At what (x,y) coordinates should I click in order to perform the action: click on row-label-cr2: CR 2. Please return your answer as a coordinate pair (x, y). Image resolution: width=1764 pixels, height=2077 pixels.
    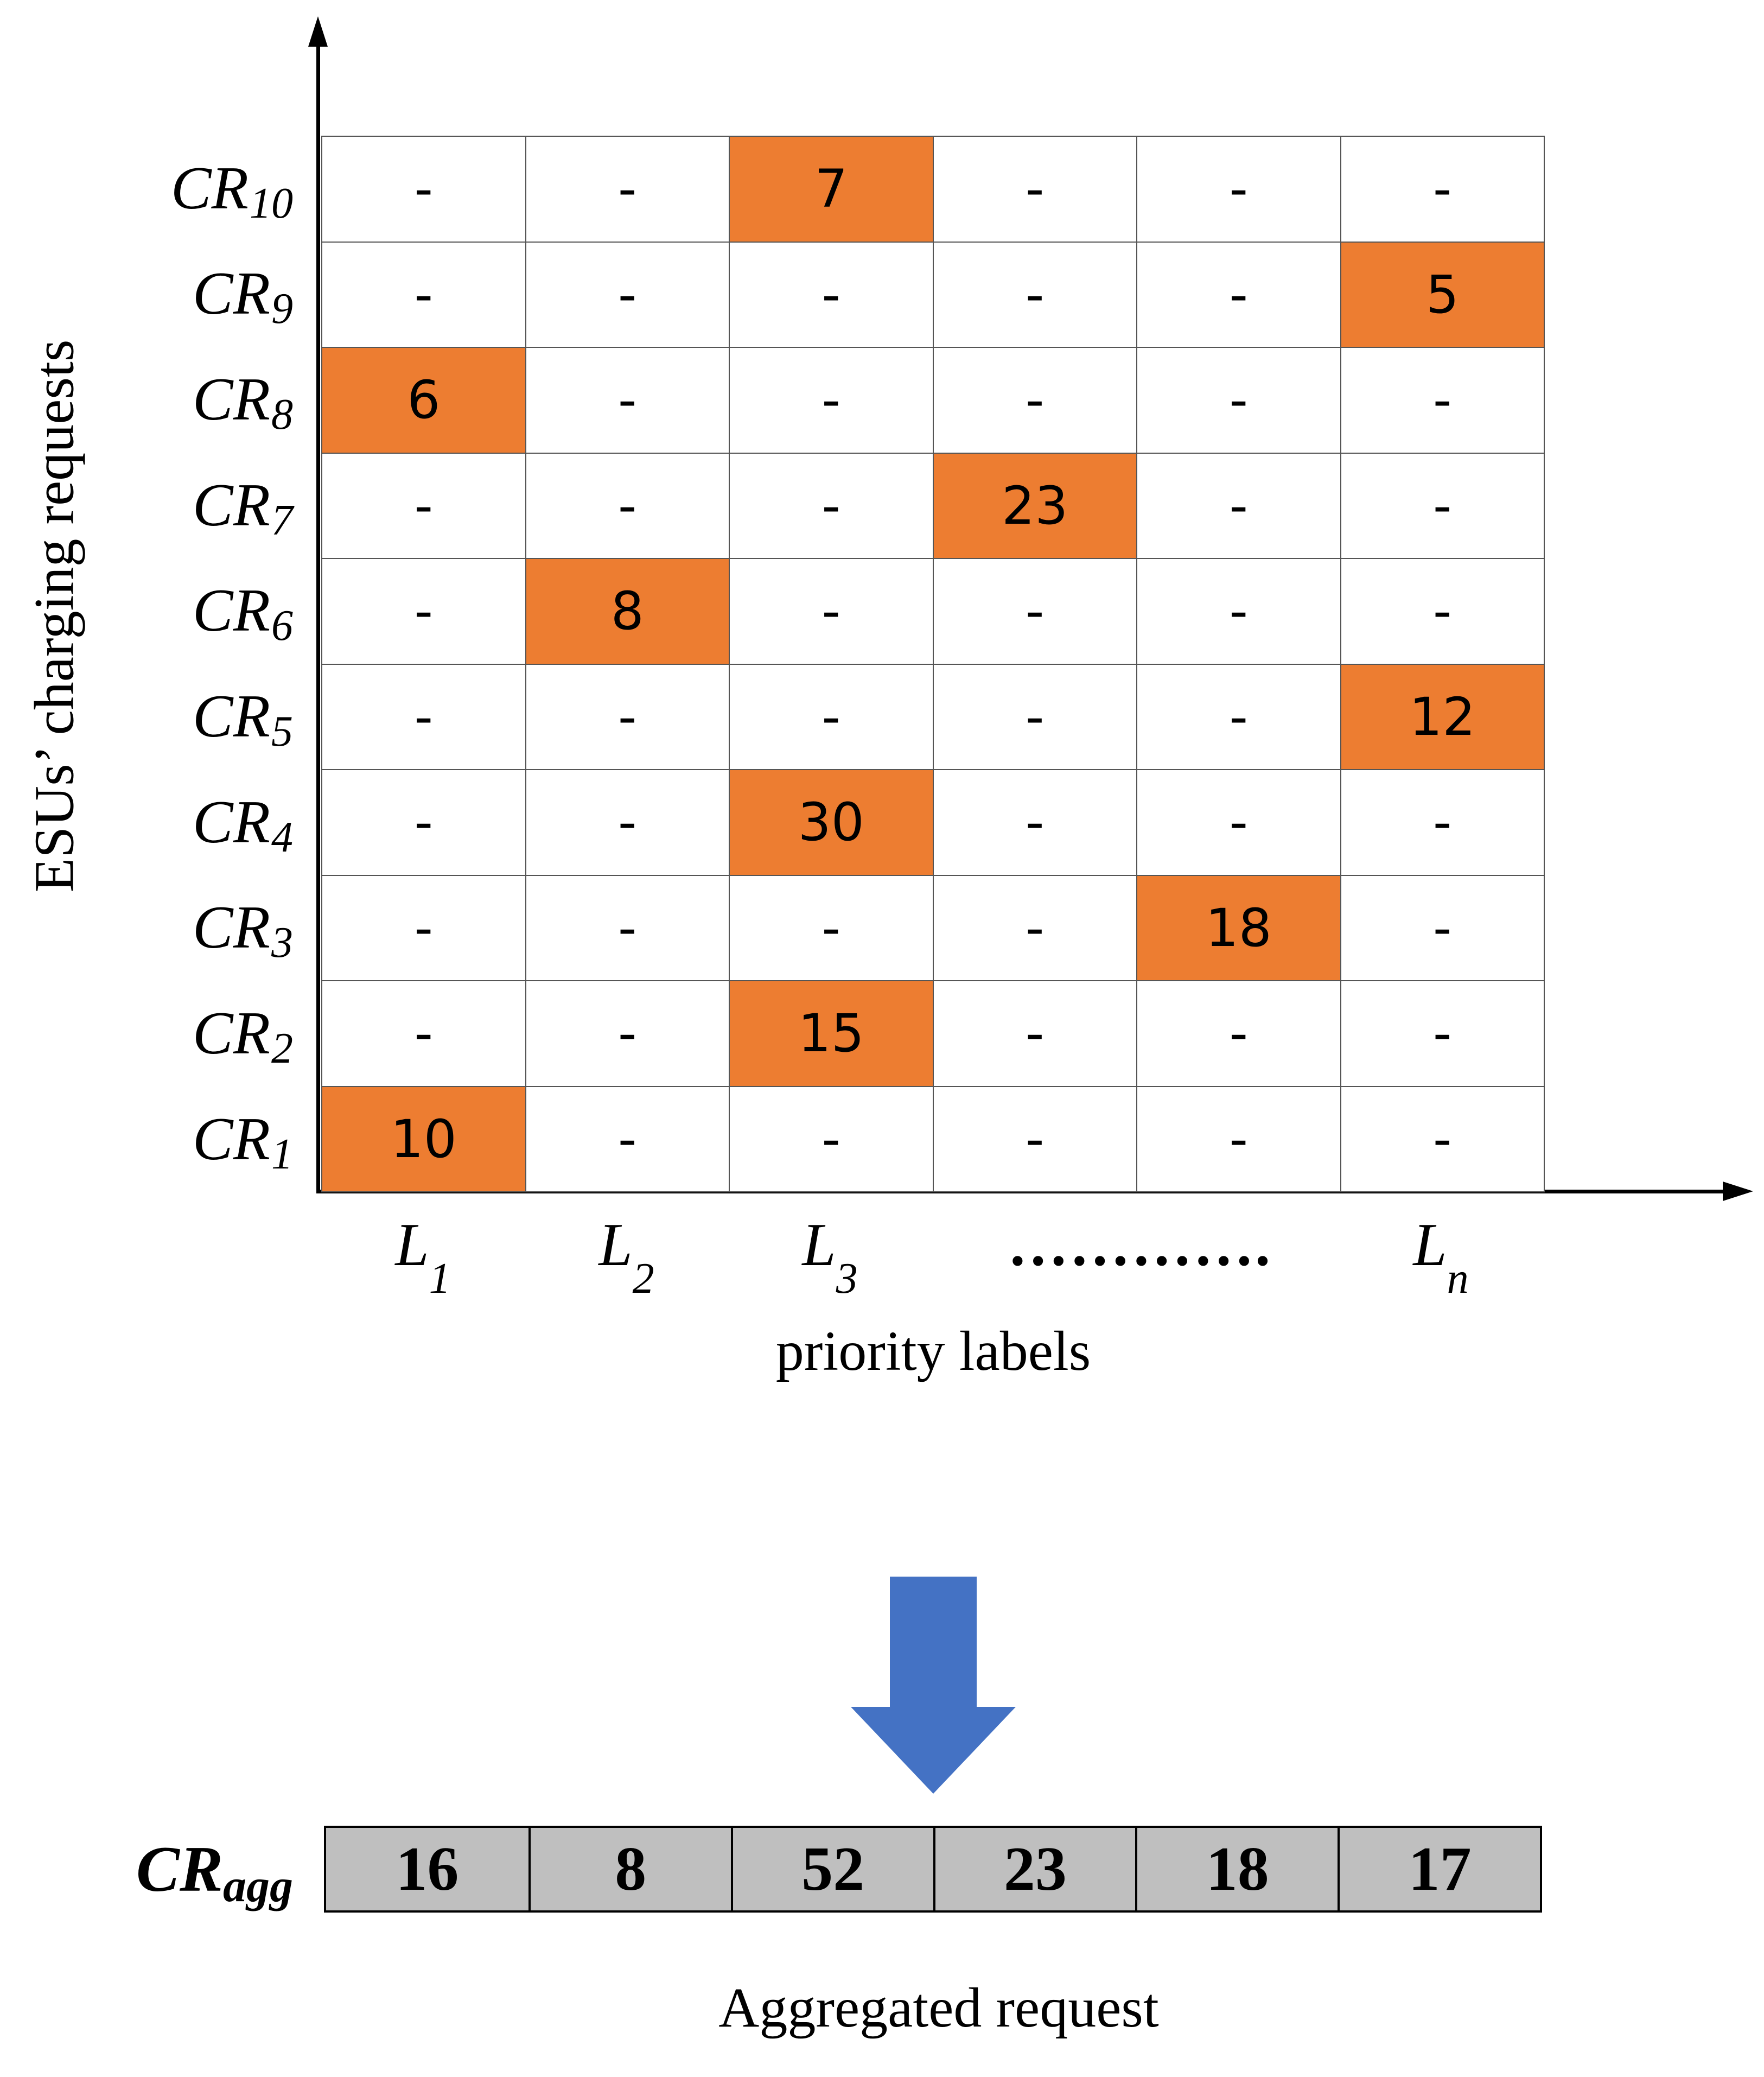
    Looking at the image, I should click on (201, 1034).